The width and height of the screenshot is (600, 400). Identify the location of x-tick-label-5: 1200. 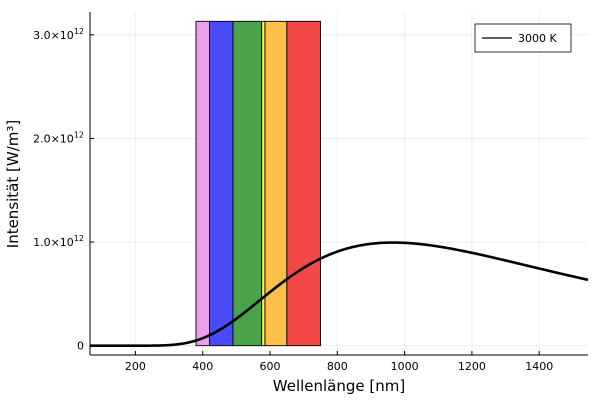
(472, 366).